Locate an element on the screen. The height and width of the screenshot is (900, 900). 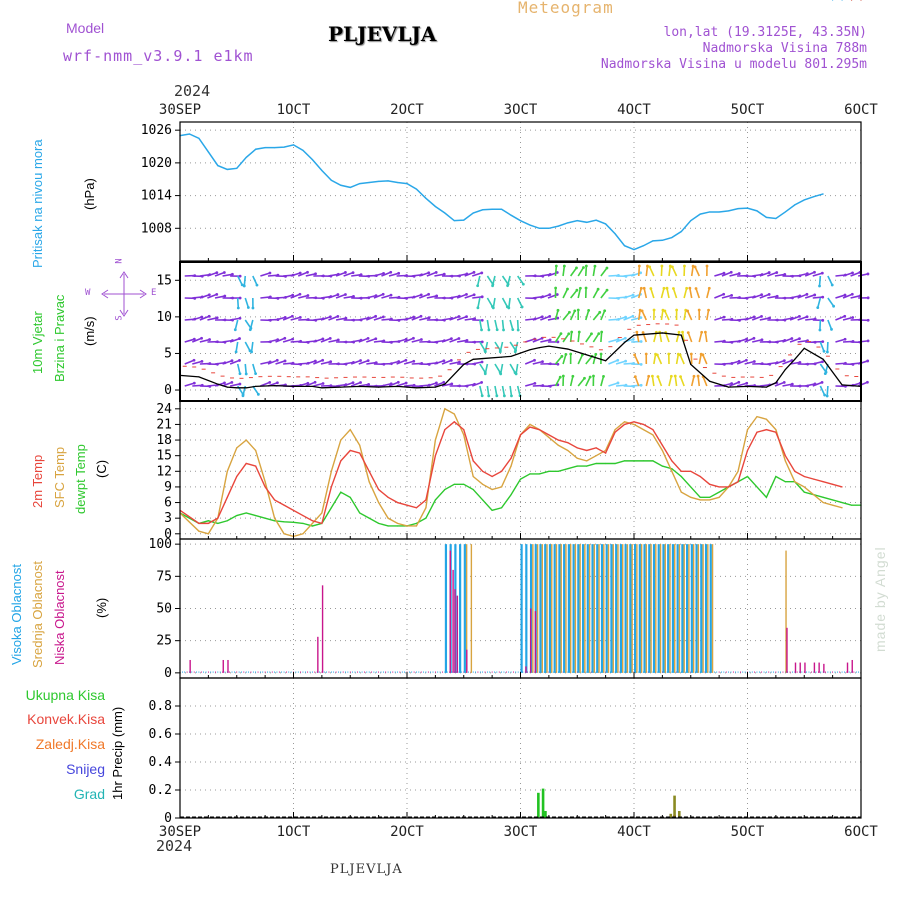
precip-bar-total is located at coordinates (543, 803).